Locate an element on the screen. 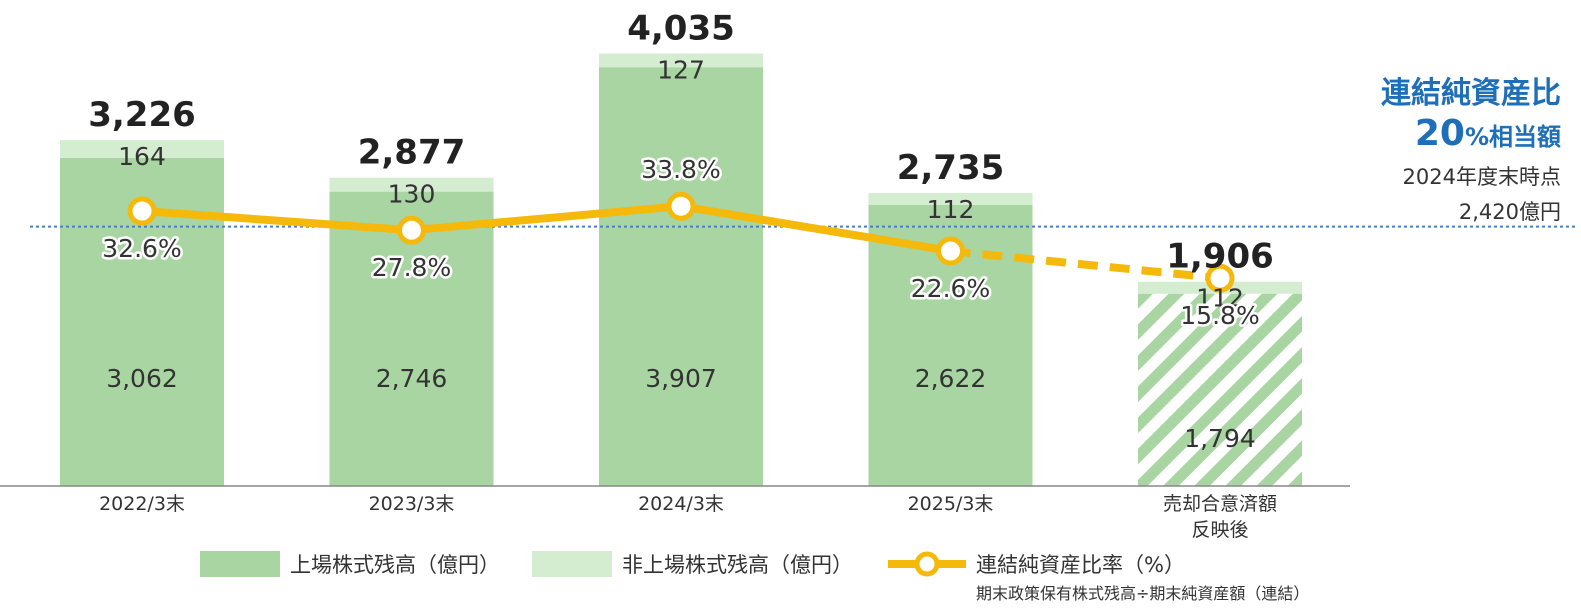 The height and width of the screenshot is (609, 1581). legend-item-unlisted: 非上場株式残高（億円） is located at coordinates (692, 564).